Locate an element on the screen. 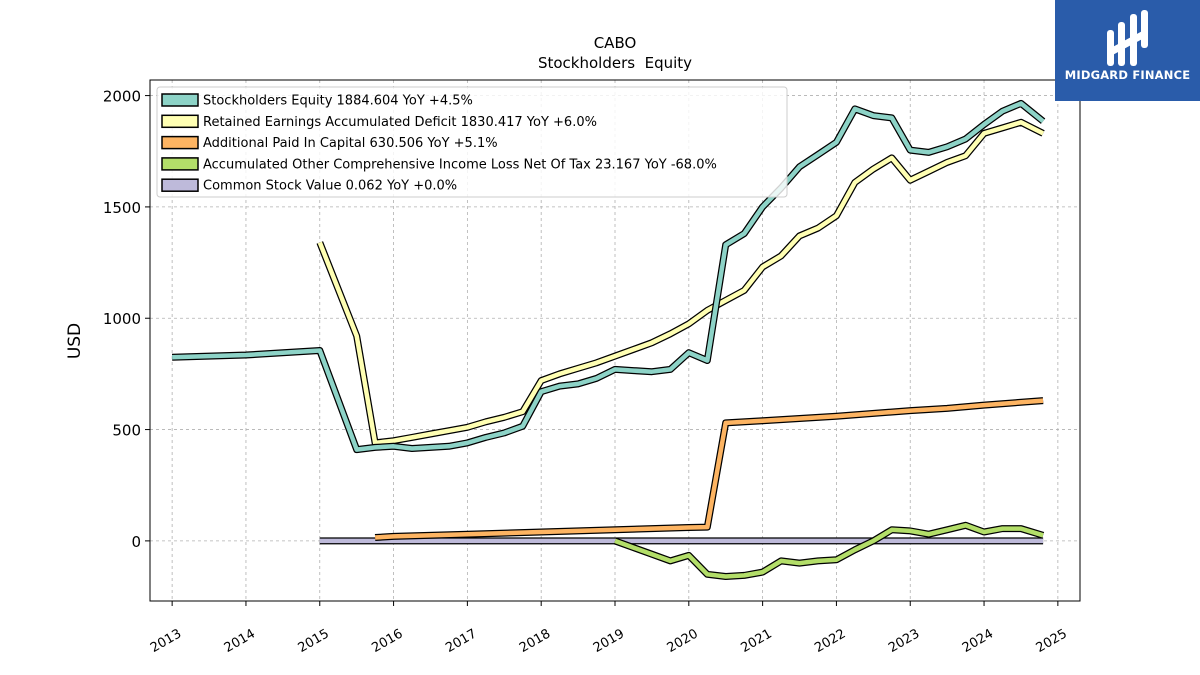  x-tick-label: 2020 is located at coordinates (683, 641).